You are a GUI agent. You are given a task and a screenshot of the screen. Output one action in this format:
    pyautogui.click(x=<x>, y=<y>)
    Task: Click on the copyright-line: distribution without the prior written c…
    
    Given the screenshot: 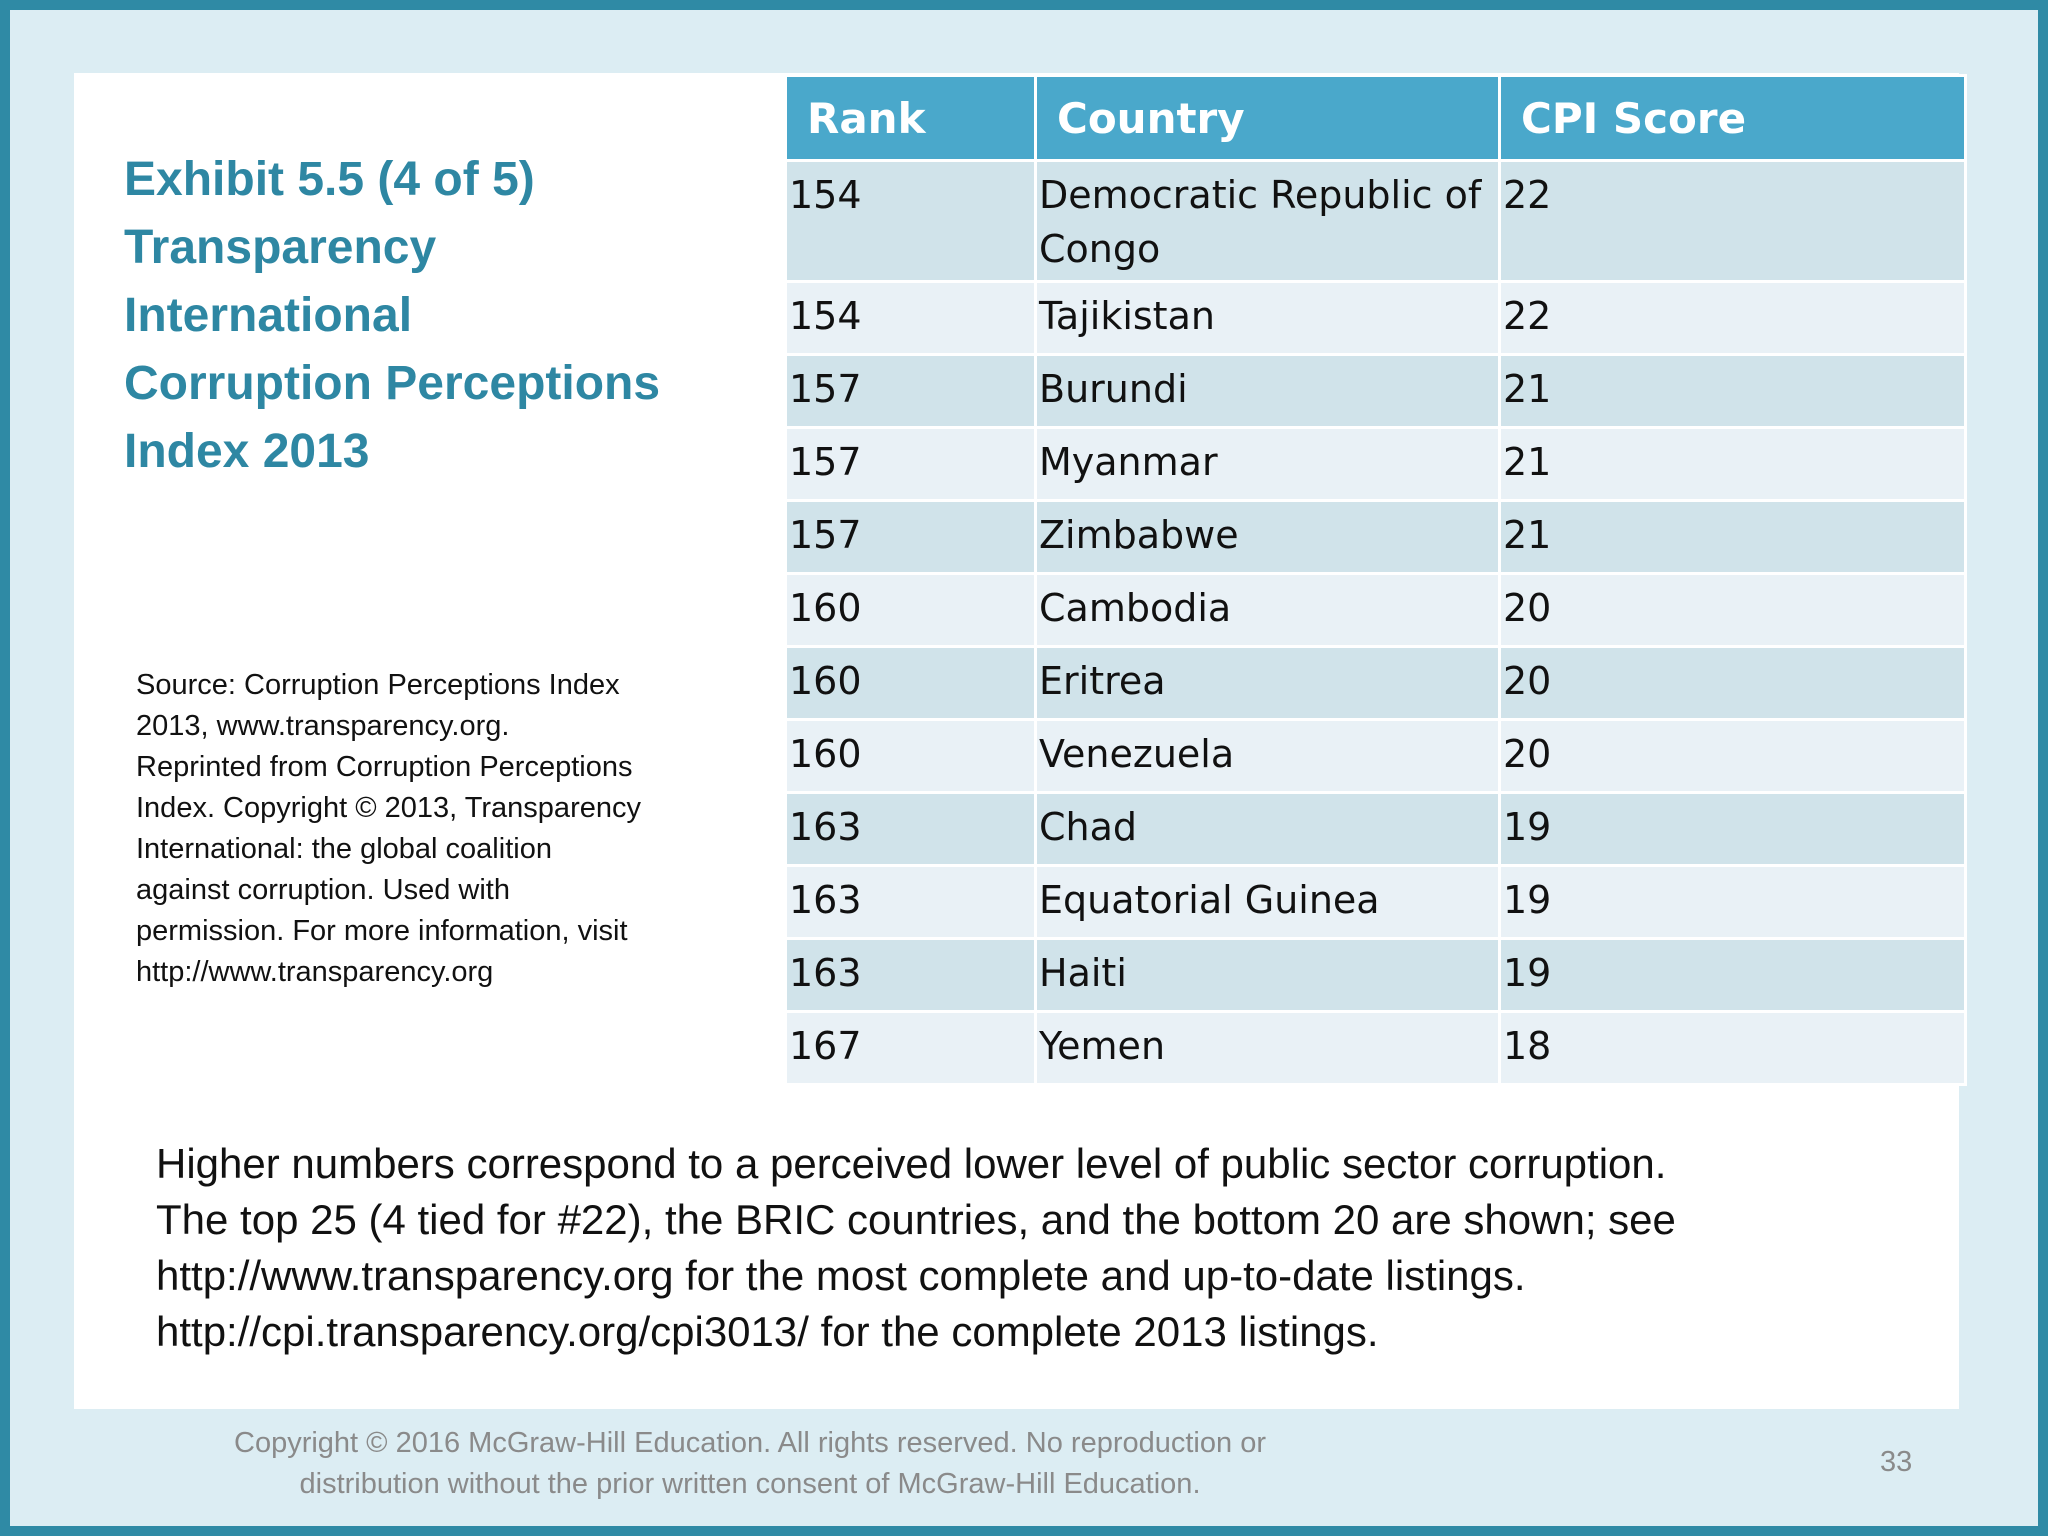 What is the action you would take?
    pyautogui.click(x=750, y=1484)
    